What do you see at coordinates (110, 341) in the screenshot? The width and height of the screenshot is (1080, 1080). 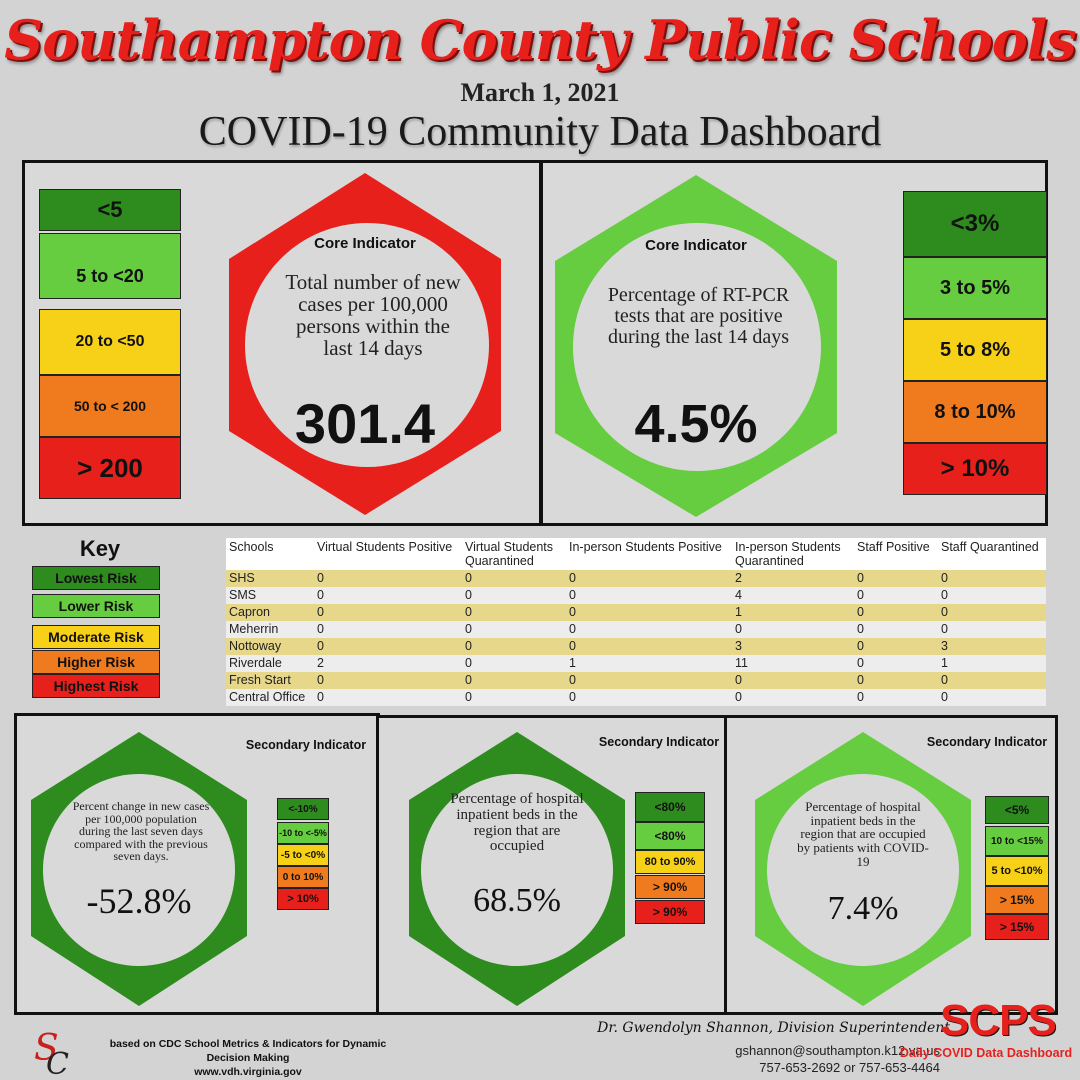 I see `scale-label: 20 to <50` at bounding box center [110, 341].